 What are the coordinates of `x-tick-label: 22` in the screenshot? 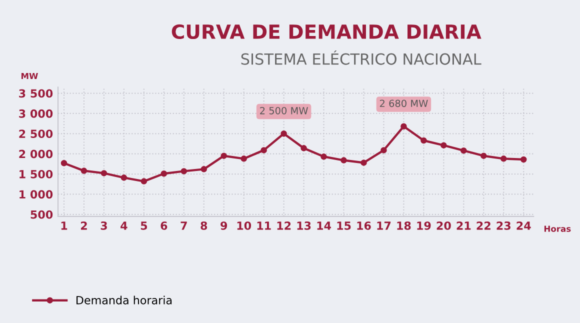 It's located at (483, 225).